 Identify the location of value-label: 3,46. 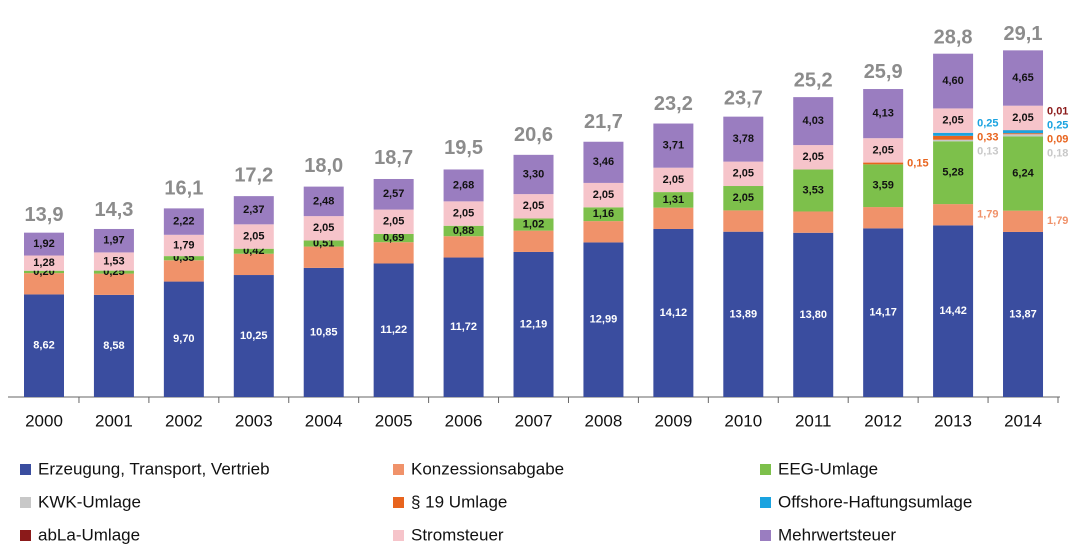
(603, 162).